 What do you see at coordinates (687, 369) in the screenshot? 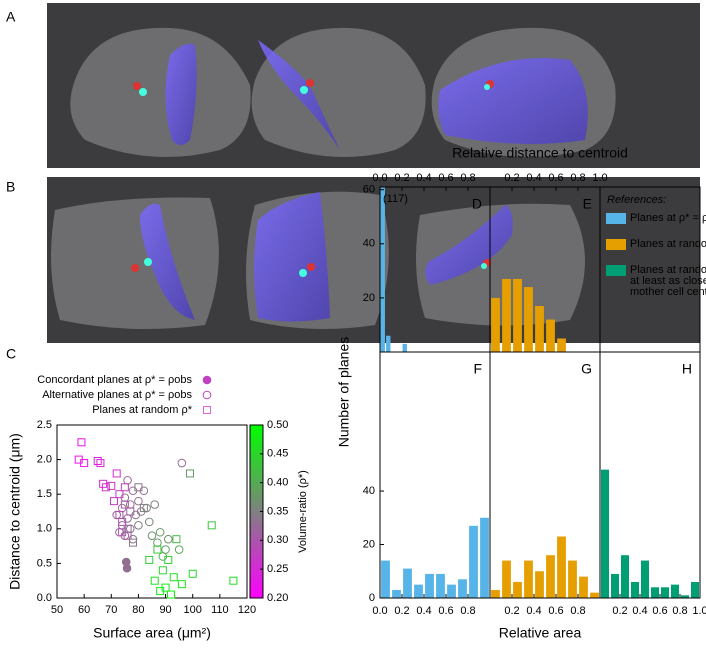
I see `panel-letter: H` at bounding box center [687, 369].